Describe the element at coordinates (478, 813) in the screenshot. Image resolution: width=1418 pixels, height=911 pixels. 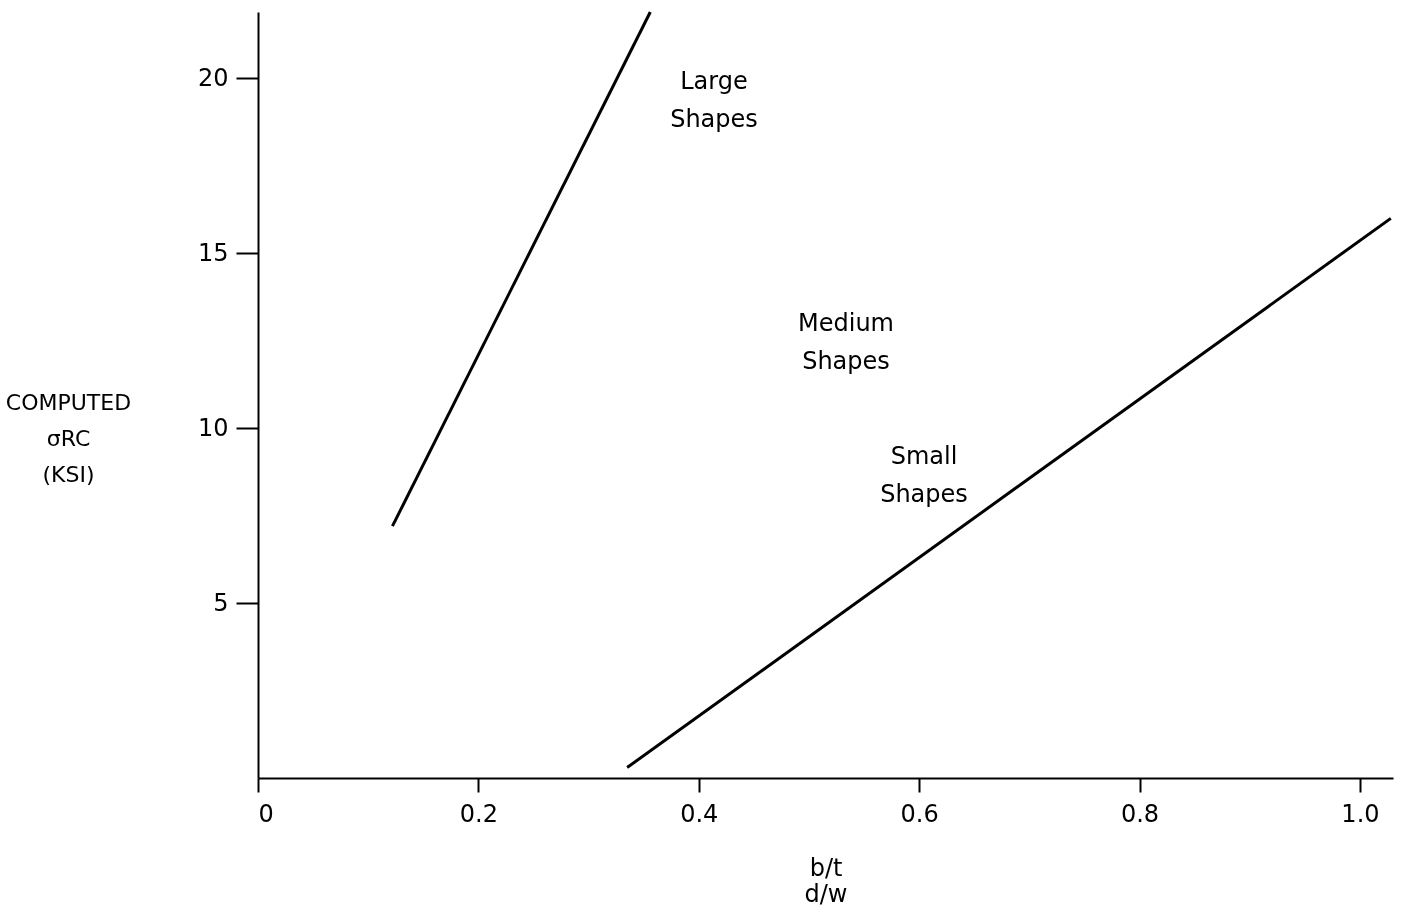
I see `x-tick-label: 0.2` at that location.